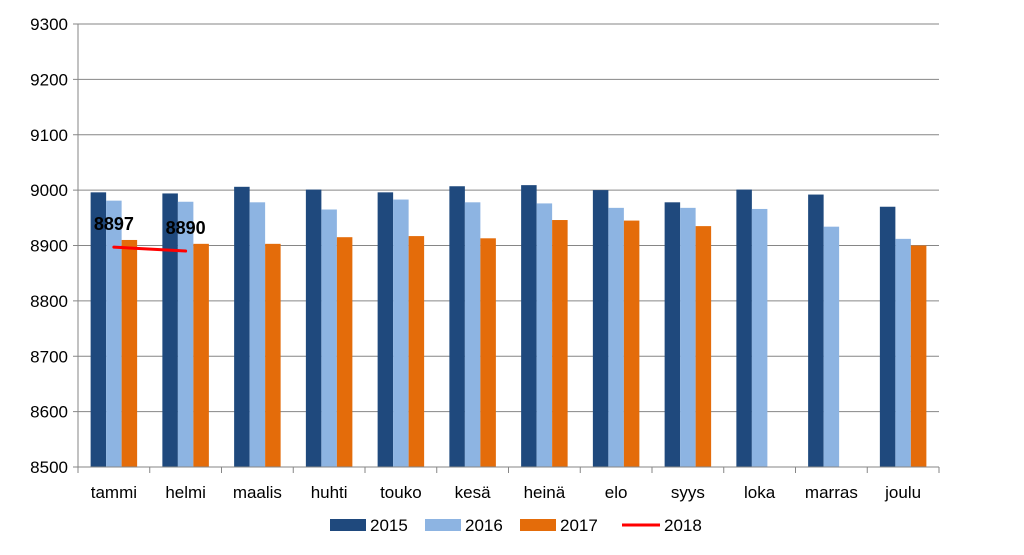 This screenshot has height=555, width=1024. Describe the element at coordinates (369, 525) in the screenshot. I see `legend-item-2015: 2015` at that location.